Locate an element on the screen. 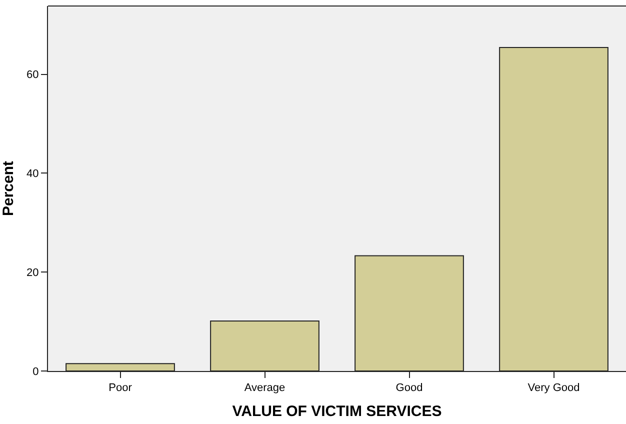 The width and height of the screenshot is (626, 424). x-tick-label: Very Good is located at coordinates (554, 388).